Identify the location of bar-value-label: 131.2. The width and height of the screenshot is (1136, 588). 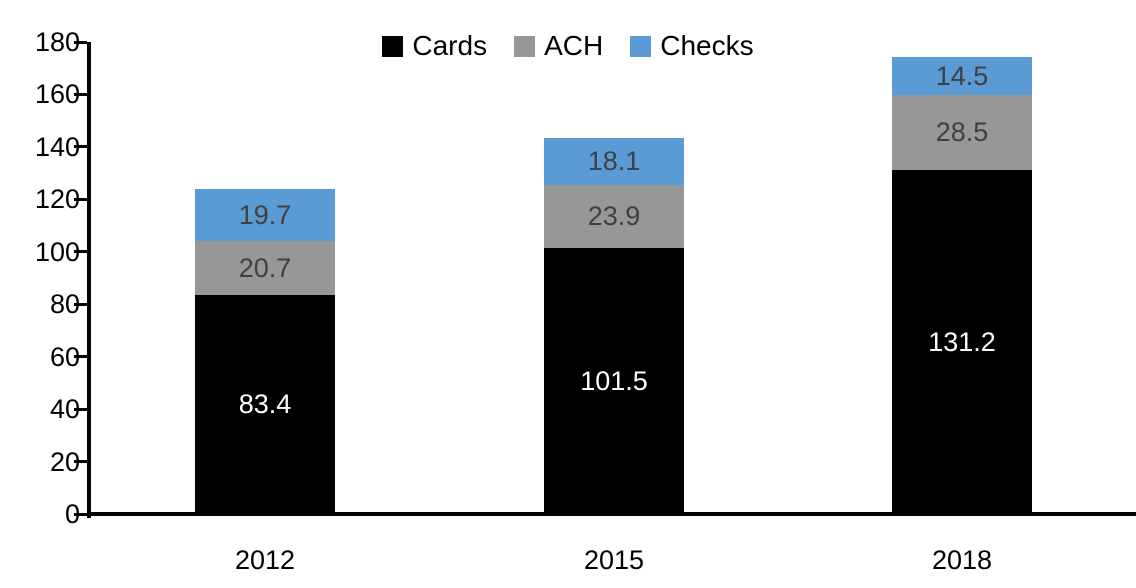
(962, 341).